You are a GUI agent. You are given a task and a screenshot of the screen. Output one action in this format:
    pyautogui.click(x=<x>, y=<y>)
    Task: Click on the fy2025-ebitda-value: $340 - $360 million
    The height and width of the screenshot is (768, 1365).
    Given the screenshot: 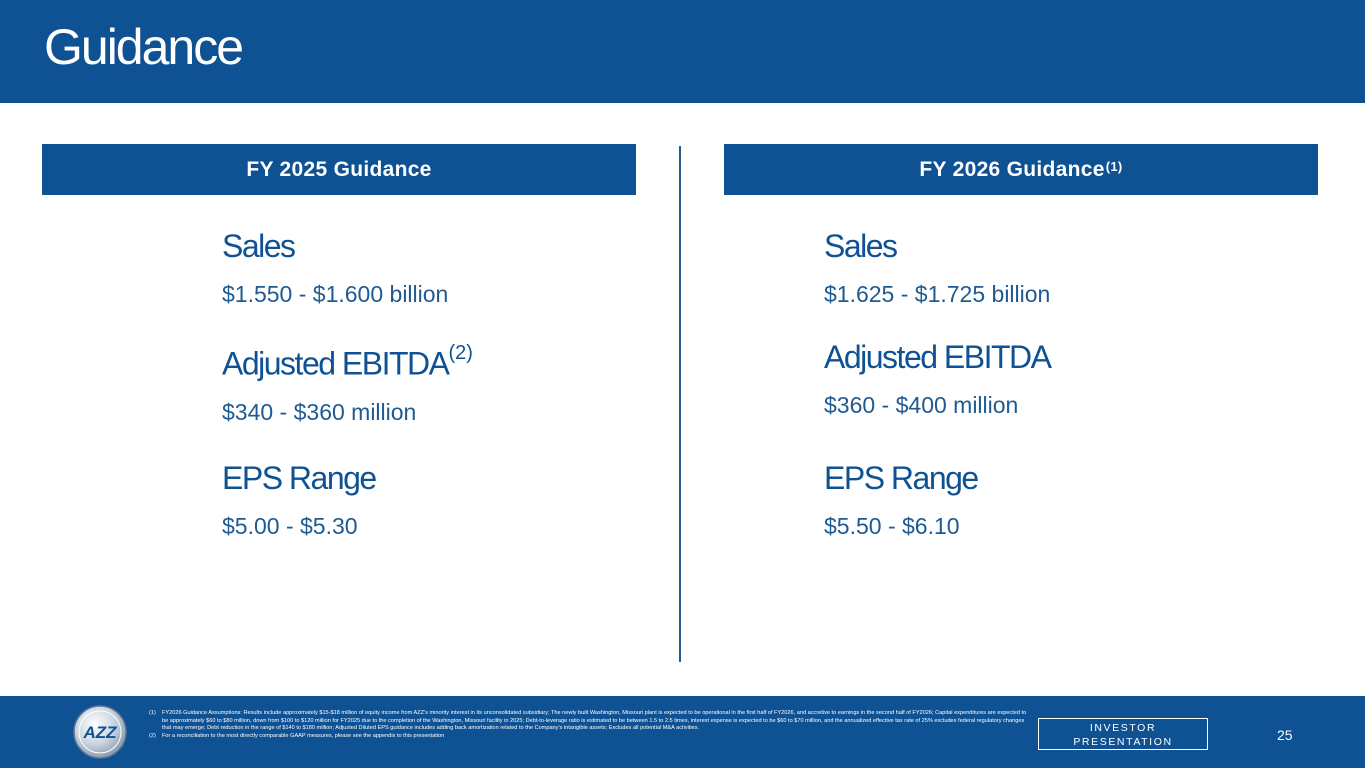 What is the action you would take?
    pyautogui.click(x=319, y=411)
    